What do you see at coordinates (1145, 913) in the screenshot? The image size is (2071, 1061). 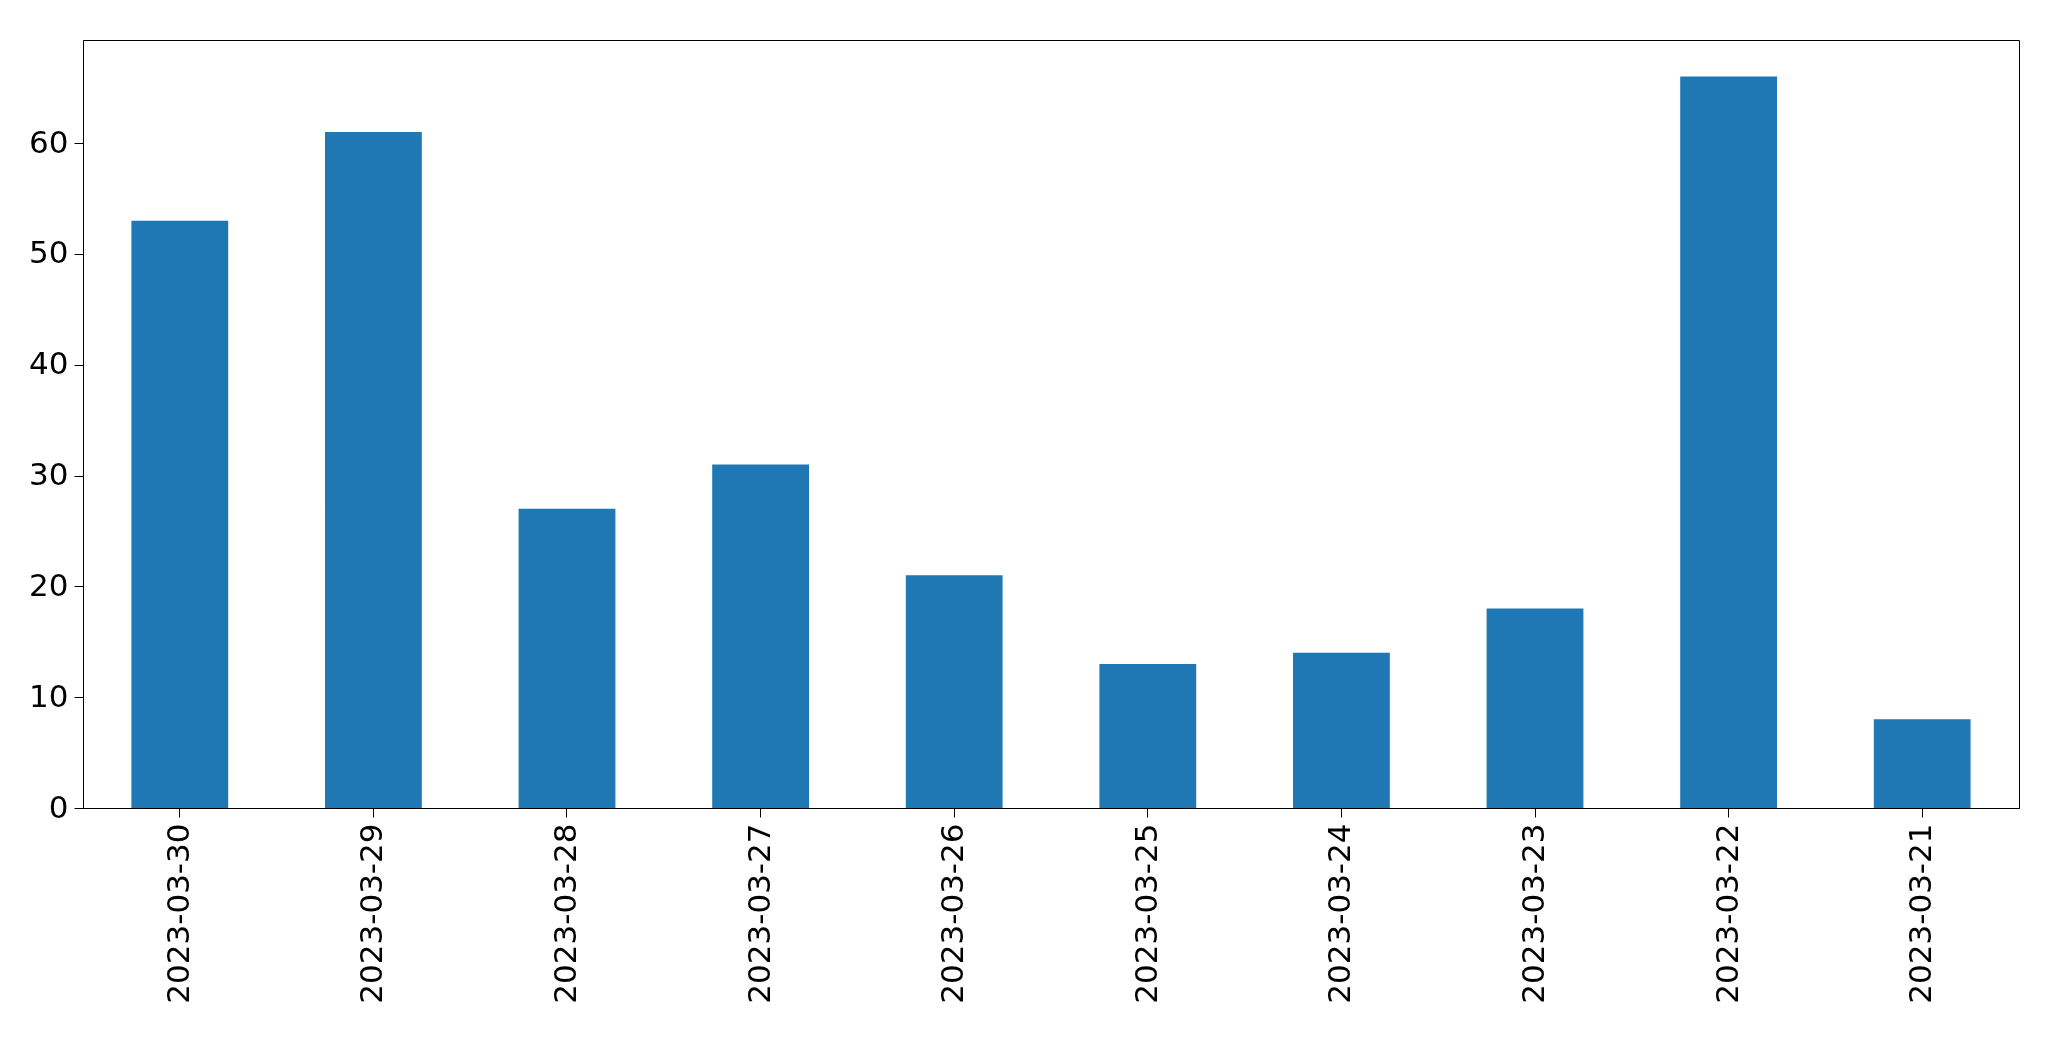 I see `x-tick-label: 2023-03-25` at bounding box center [1145, 913].